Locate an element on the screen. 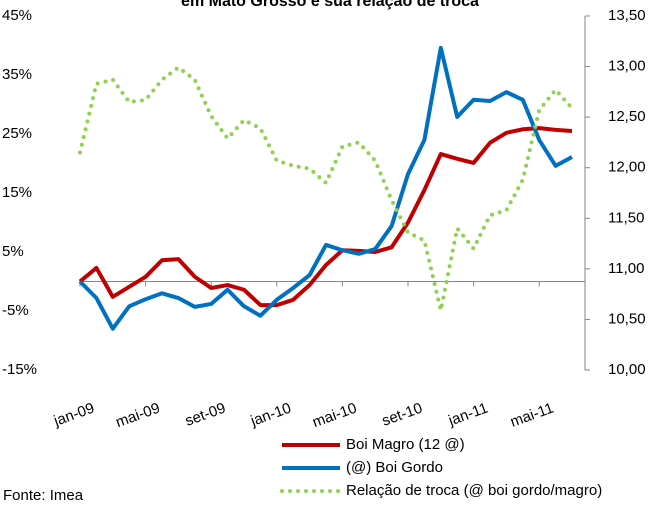 This screenshot has height=511, width=661. y-tick-label: 25% is located at coordinates (17, 133).